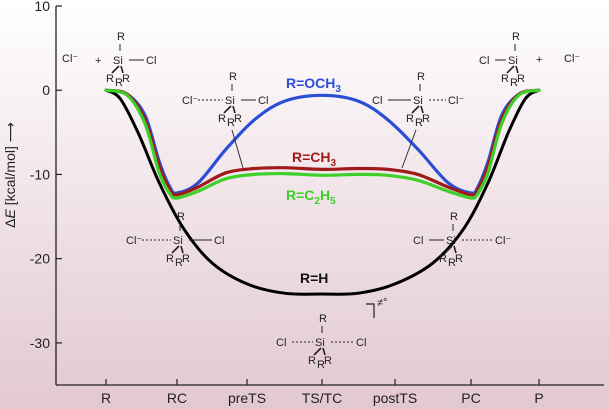  I want to click on x-tick-label: preTS, so click(247, 398).